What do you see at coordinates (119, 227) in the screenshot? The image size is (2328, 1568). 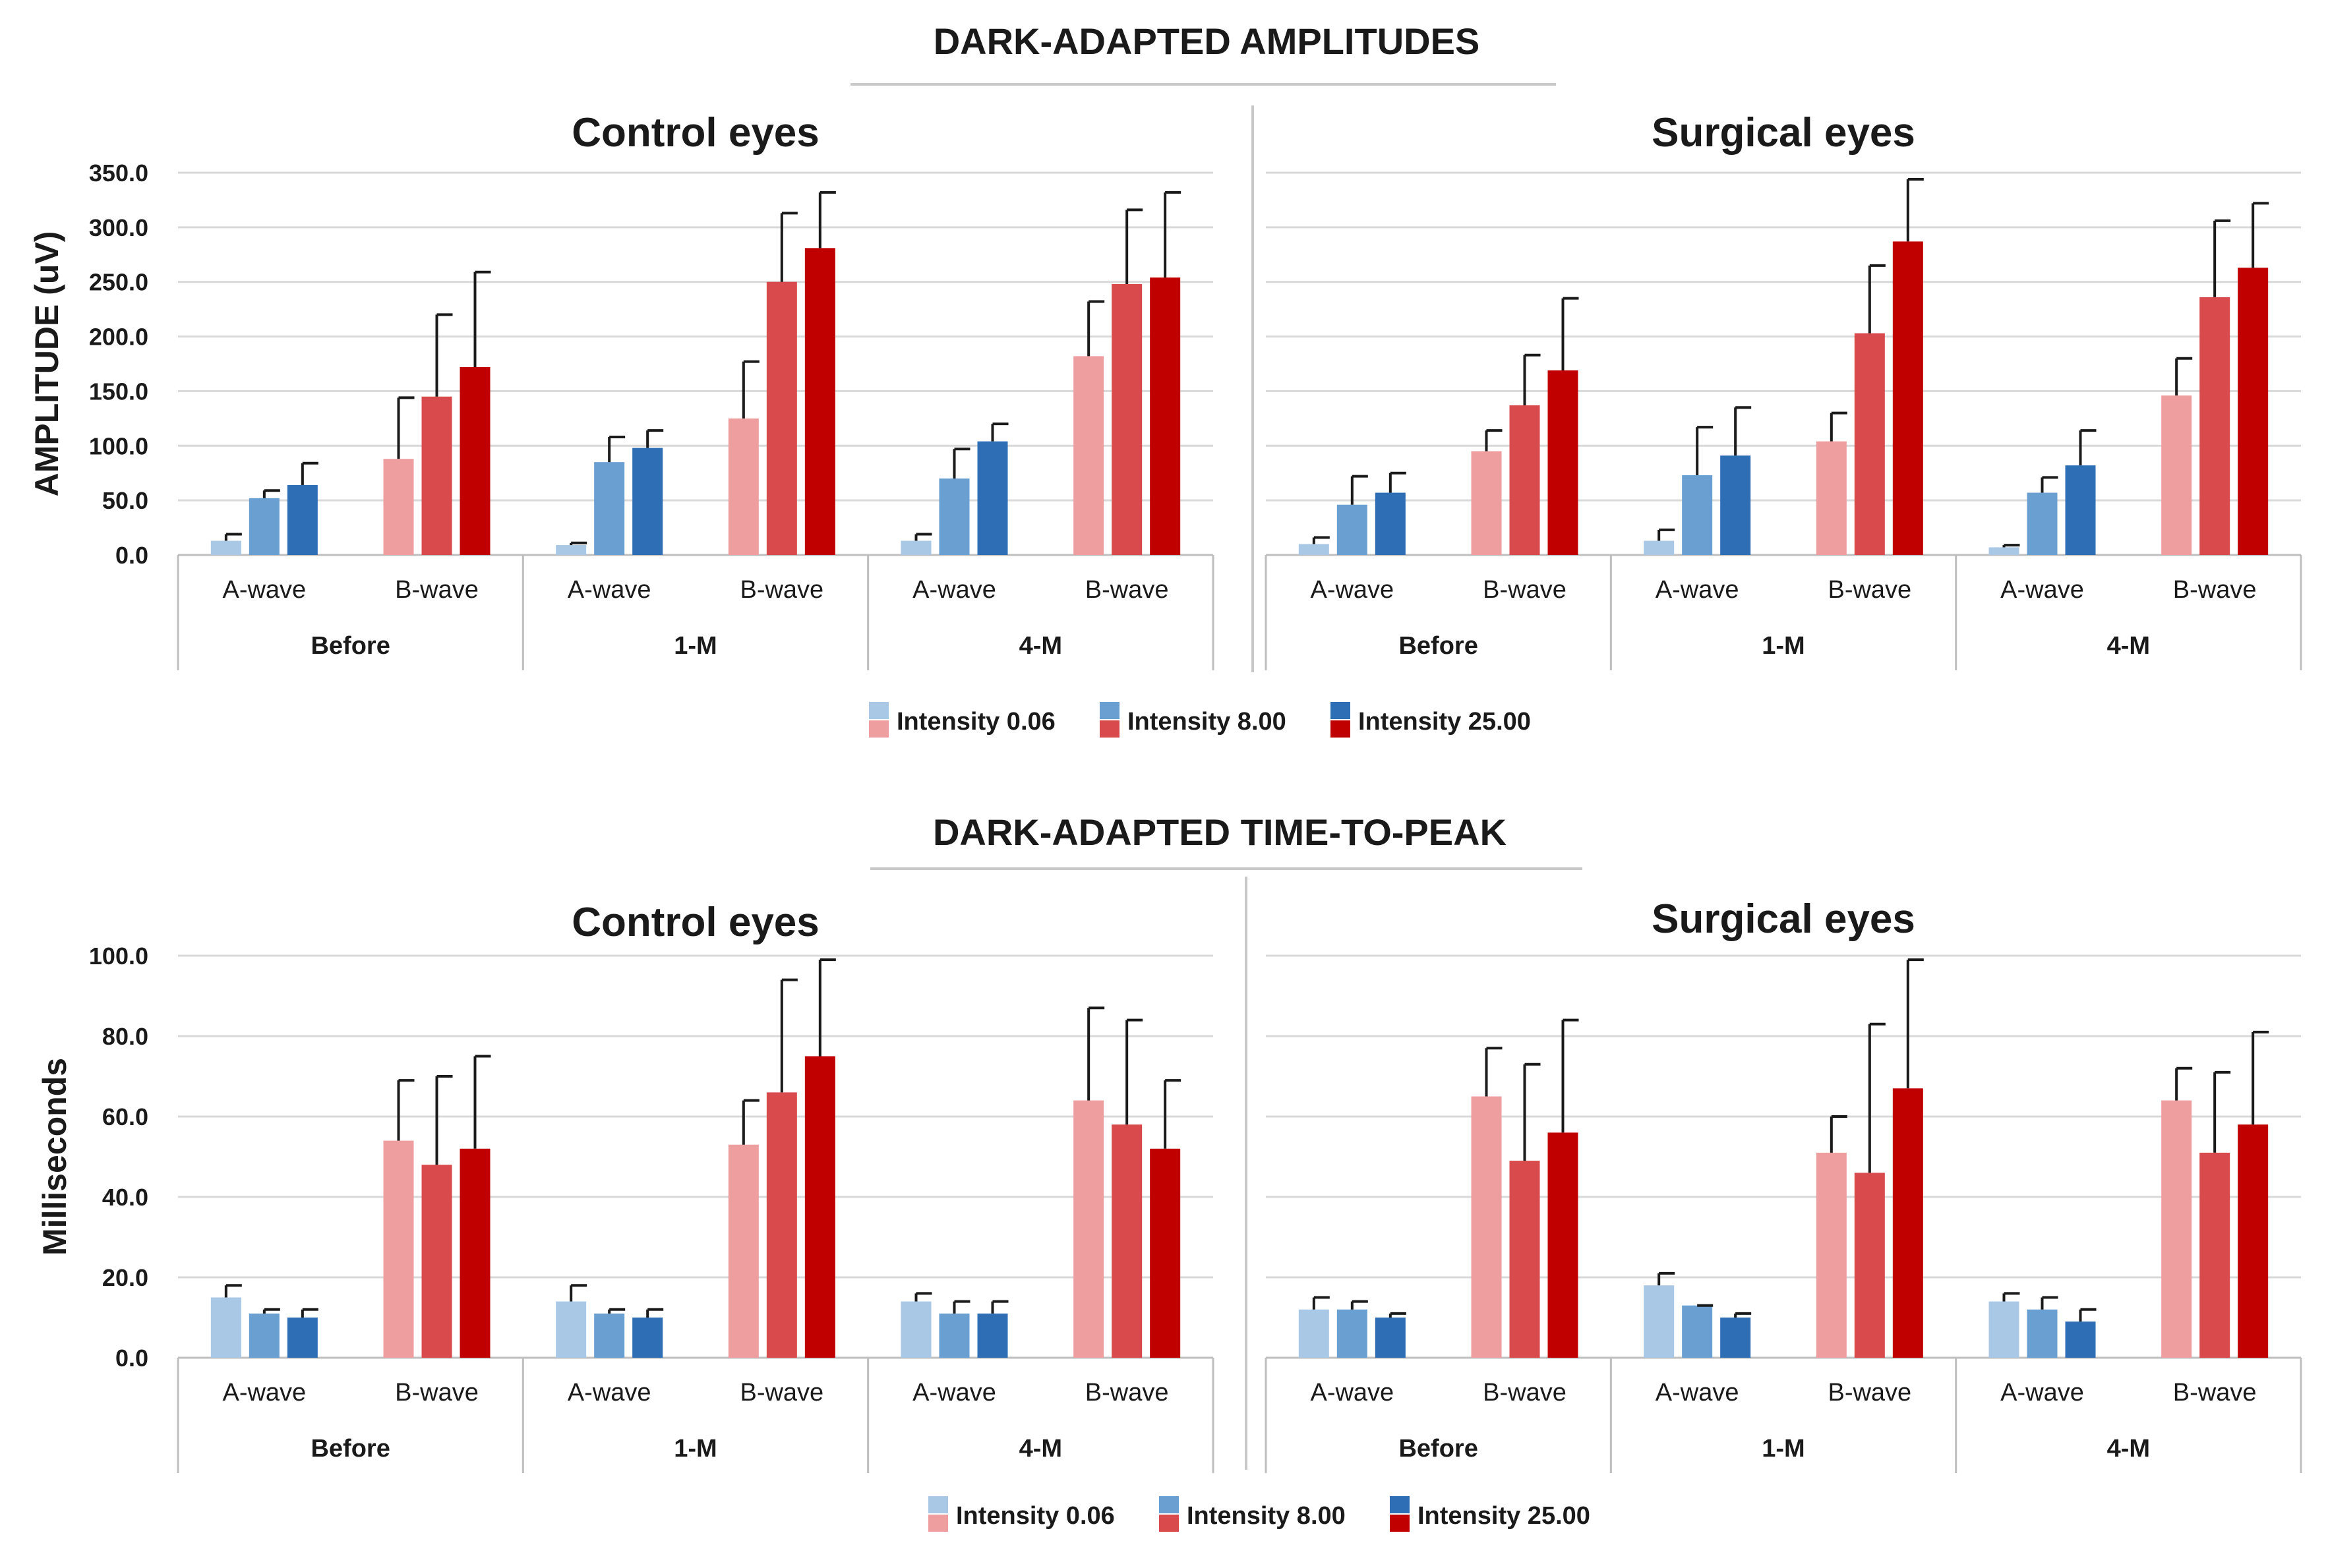 I see `y-tick-label: 300.0` at bounding box center [119, 227].